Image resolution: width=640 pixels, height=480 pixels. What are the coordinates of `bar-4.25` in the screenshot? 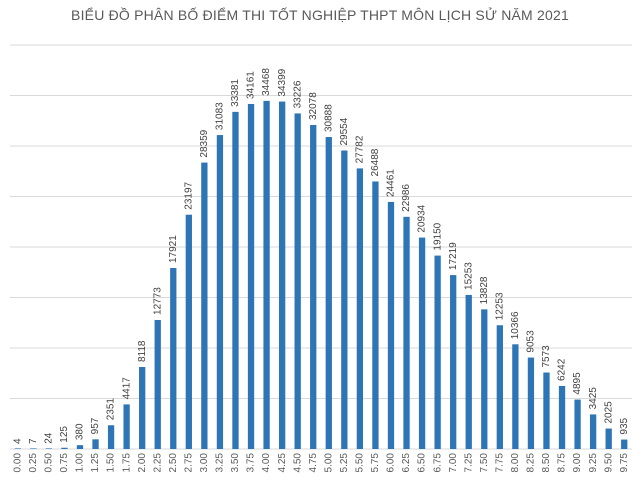 It's located at (282, 275).